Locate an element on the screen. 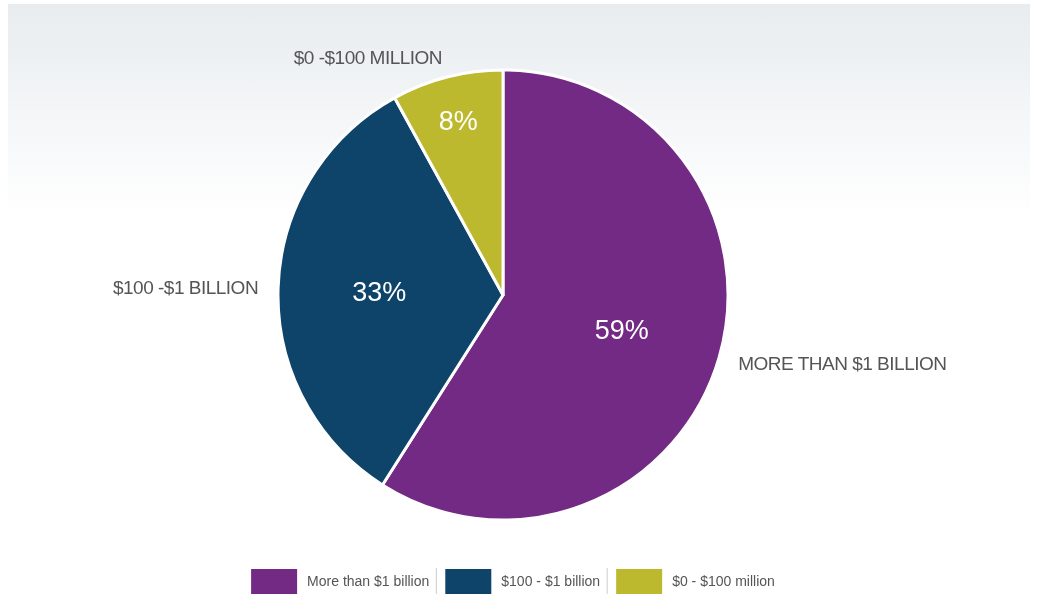  text: $0 -$100 MILLION is located at coordinates (368, 58).